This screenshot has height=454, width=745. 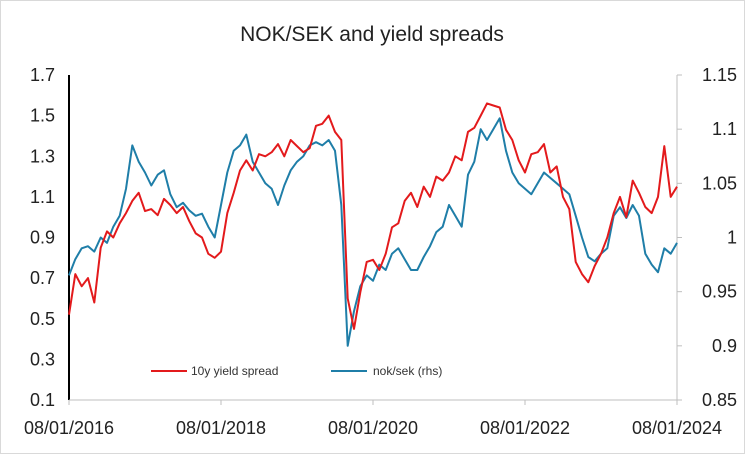 What do you see at coordinates (719, 75) in the screenshot?
I see `right-tick-label: 1.15` at bounding box center [719, 75].